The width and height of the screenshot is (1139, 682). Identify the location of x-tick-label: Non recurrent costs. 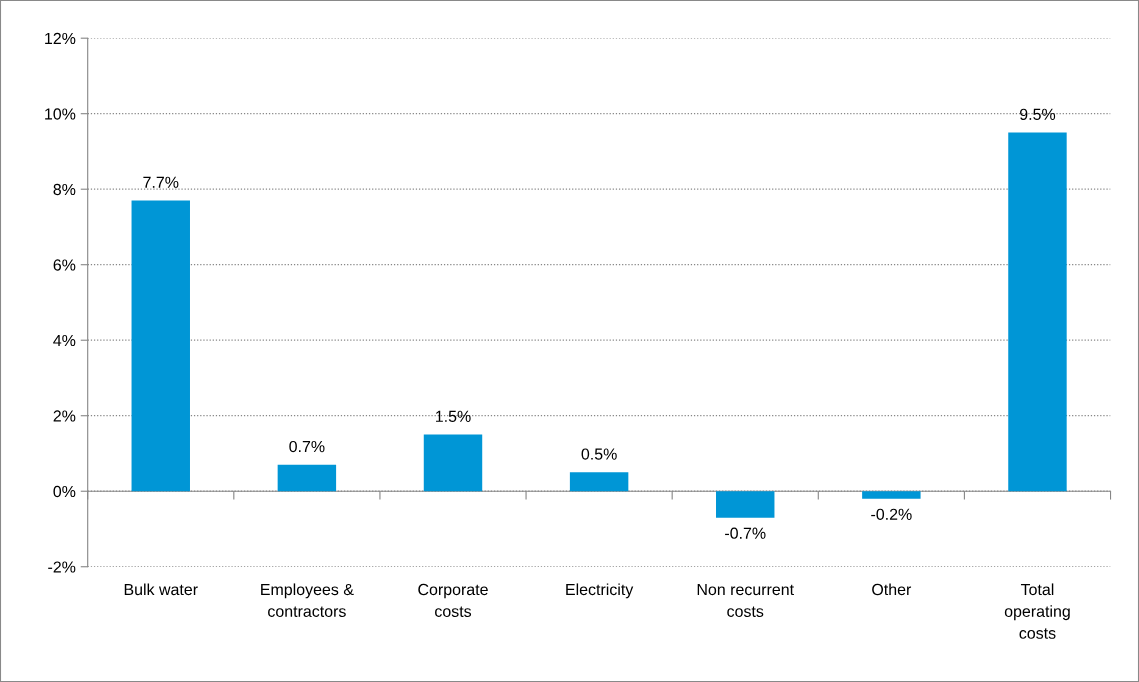
(745, 600).